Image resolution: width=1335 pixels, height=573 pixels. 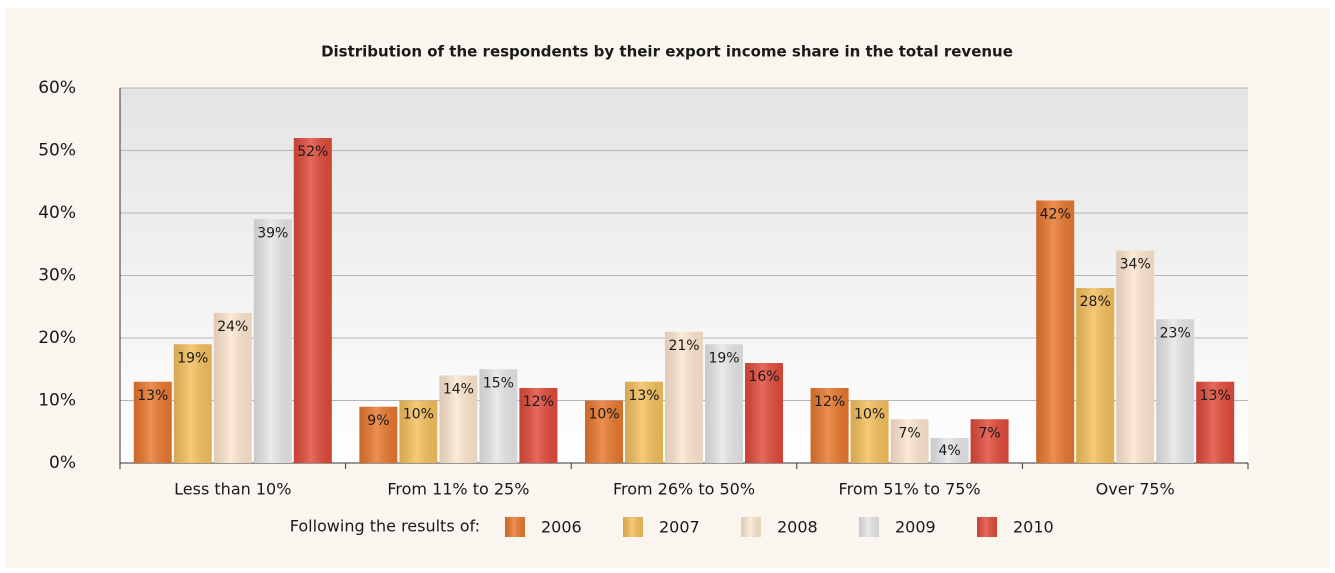 What do you see at coordinates (385, 526) in the screenshot?
I see `legend-title: Following the results of:` at bounding box center [385, 526].